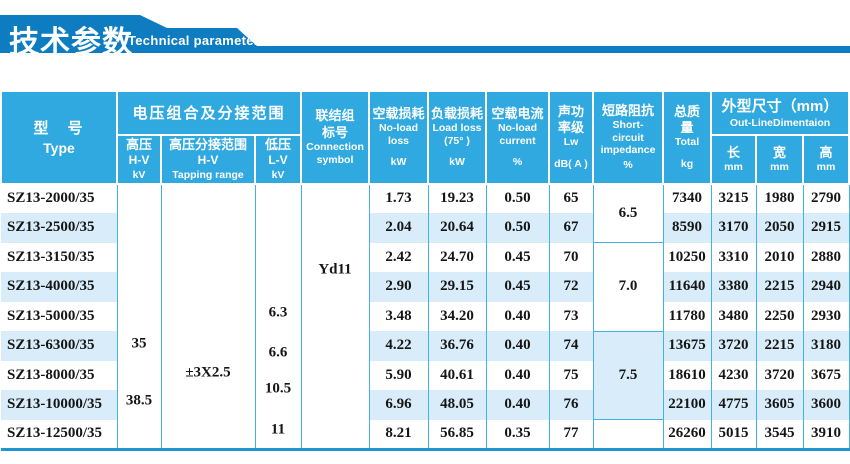 Image resolution: width=850 pixels, height=464 pixels. Describe the element at coordinates (139, 159) in the screenshot. I see `col-header-hv: 高压 H-V kV` at that location.